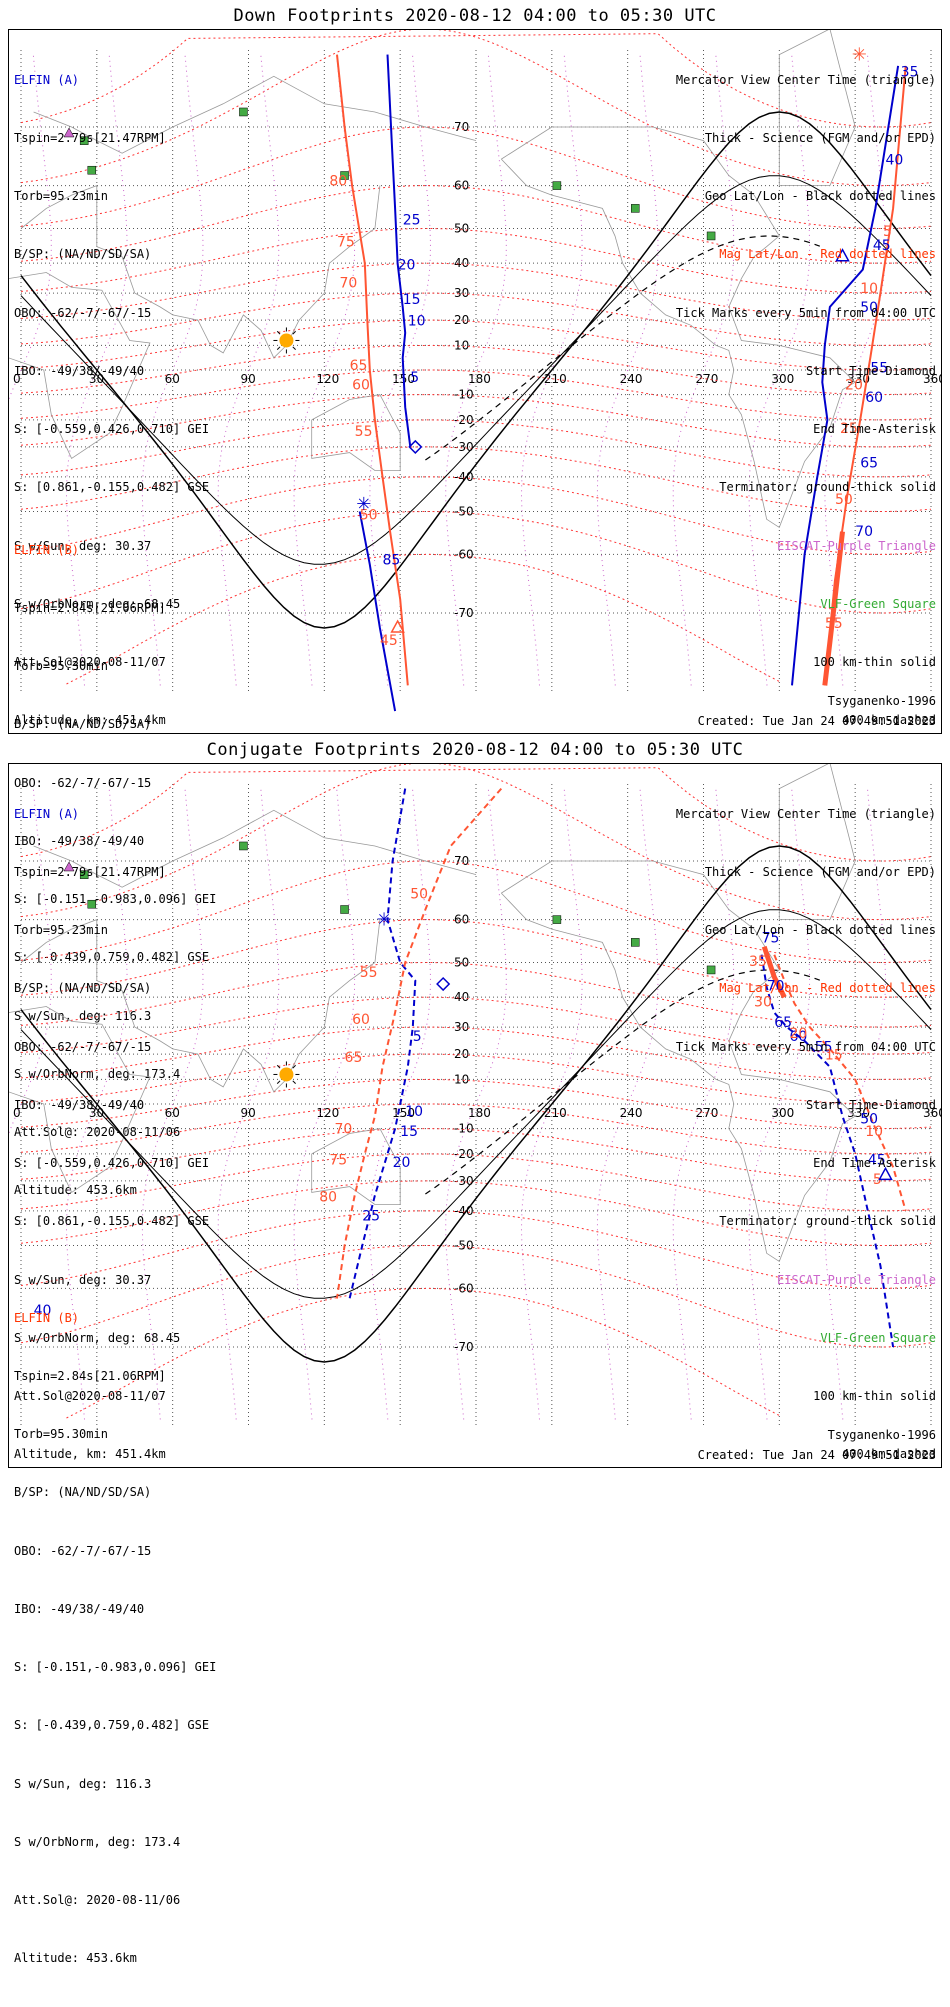 This screenshot has height=2007, width=950. Describe the element at coordinates (479, 379) in the screenshot. I see `lon-tick-label: 180` at that location.